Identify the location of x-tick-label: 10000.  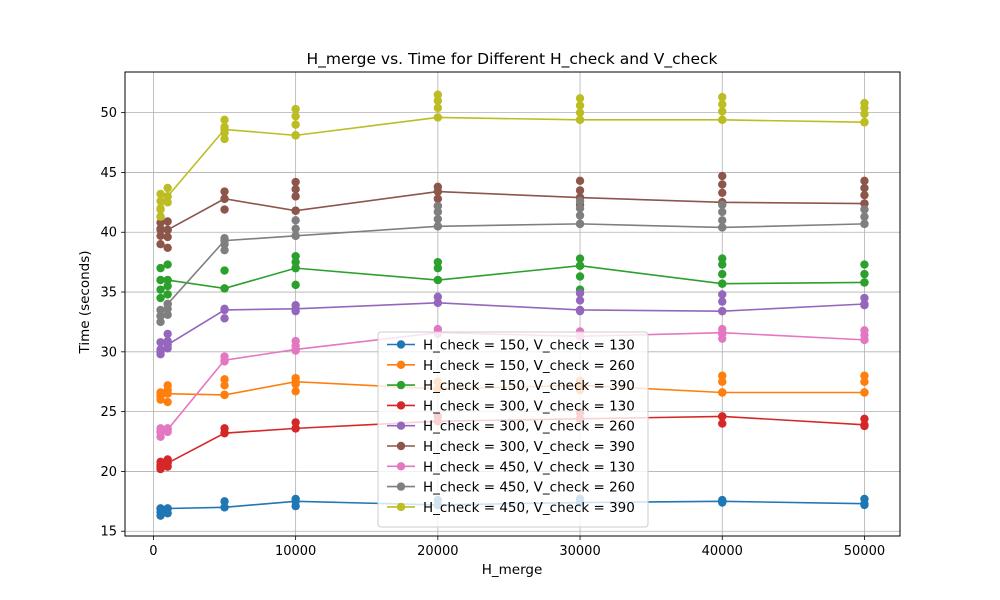
(295, 551).